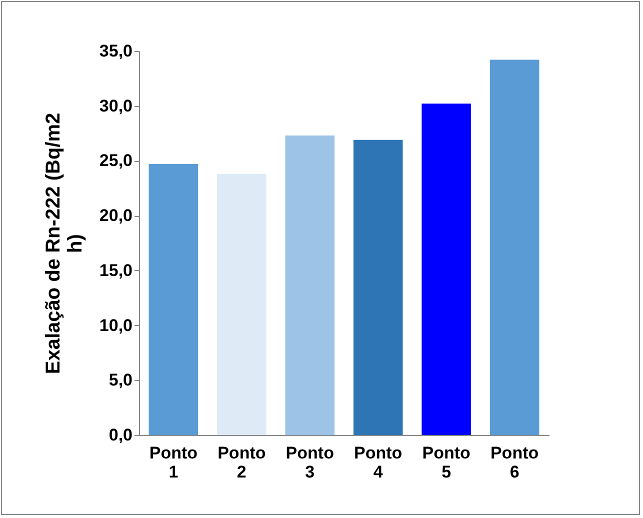  I want to click on y-tick-label: 35,0, so click(115, 51).